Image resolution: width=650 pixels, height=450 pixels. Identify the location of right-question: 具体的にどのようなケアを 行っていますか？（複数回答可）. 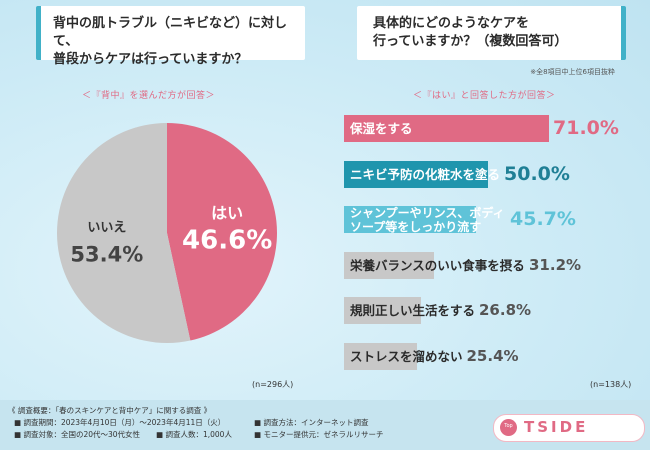
(470, 33).